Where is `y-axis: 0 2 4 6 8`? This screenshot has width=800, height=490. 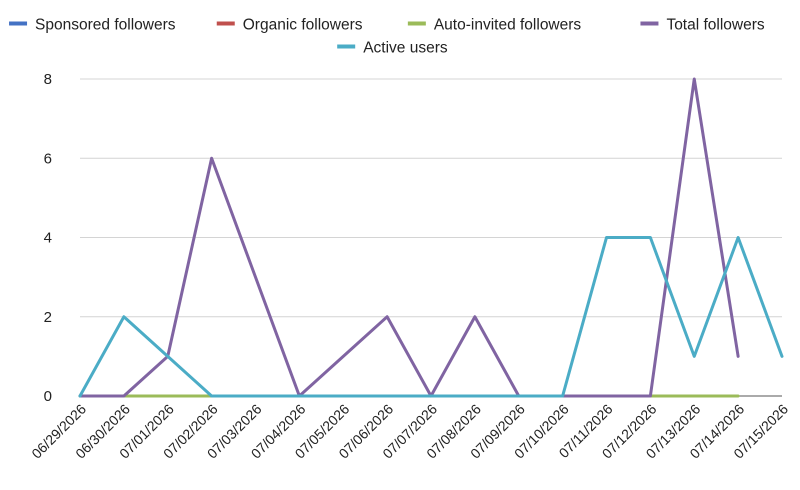 y-axis: 0 2 4 6 8 is located at coordinates (48, 238).